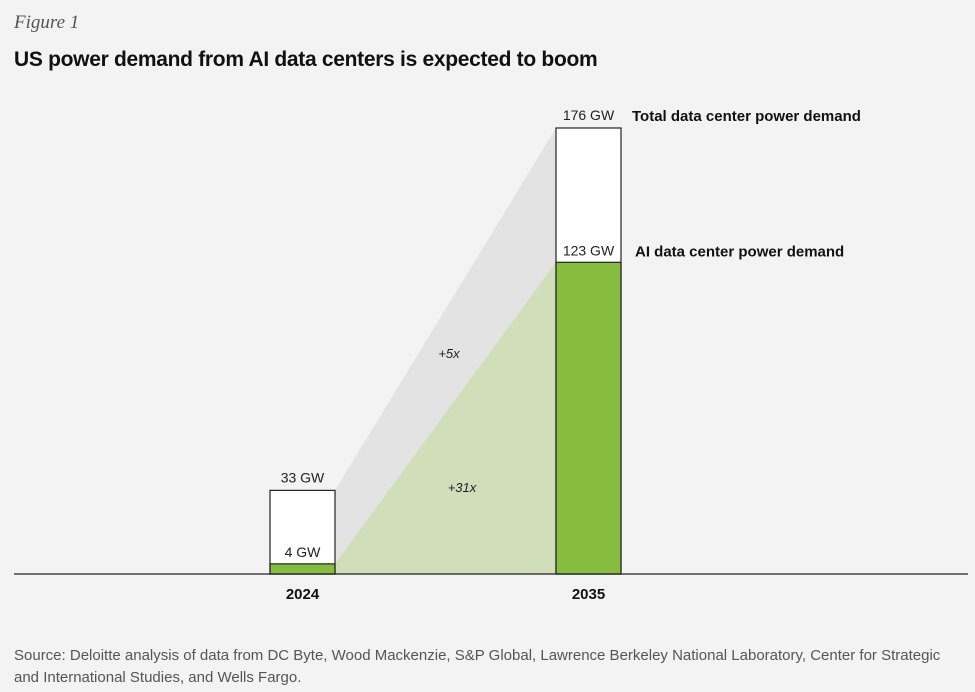 This screenshot has height=692, width=975. What do you see at coordinates (303, 477) in the screenshot?
I see `value-label-total-2024: 33 GW` at bounding box center [303, 477].